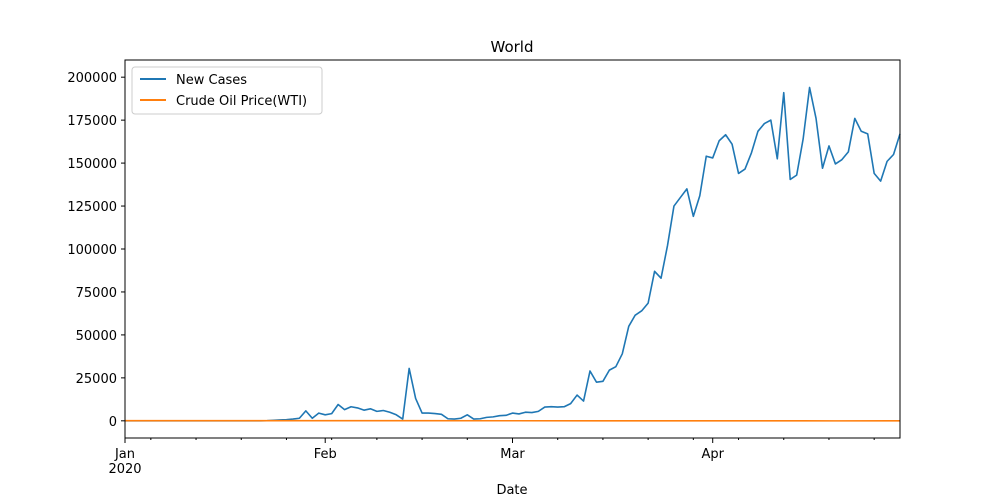  I want to click on y-tick-label: 100000, so click(92, 250).